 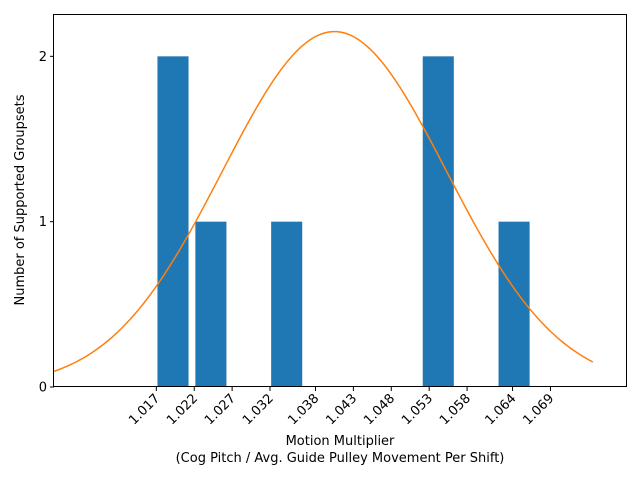 I want to click on y-tick-label: 1, so click(x=43, y=222).